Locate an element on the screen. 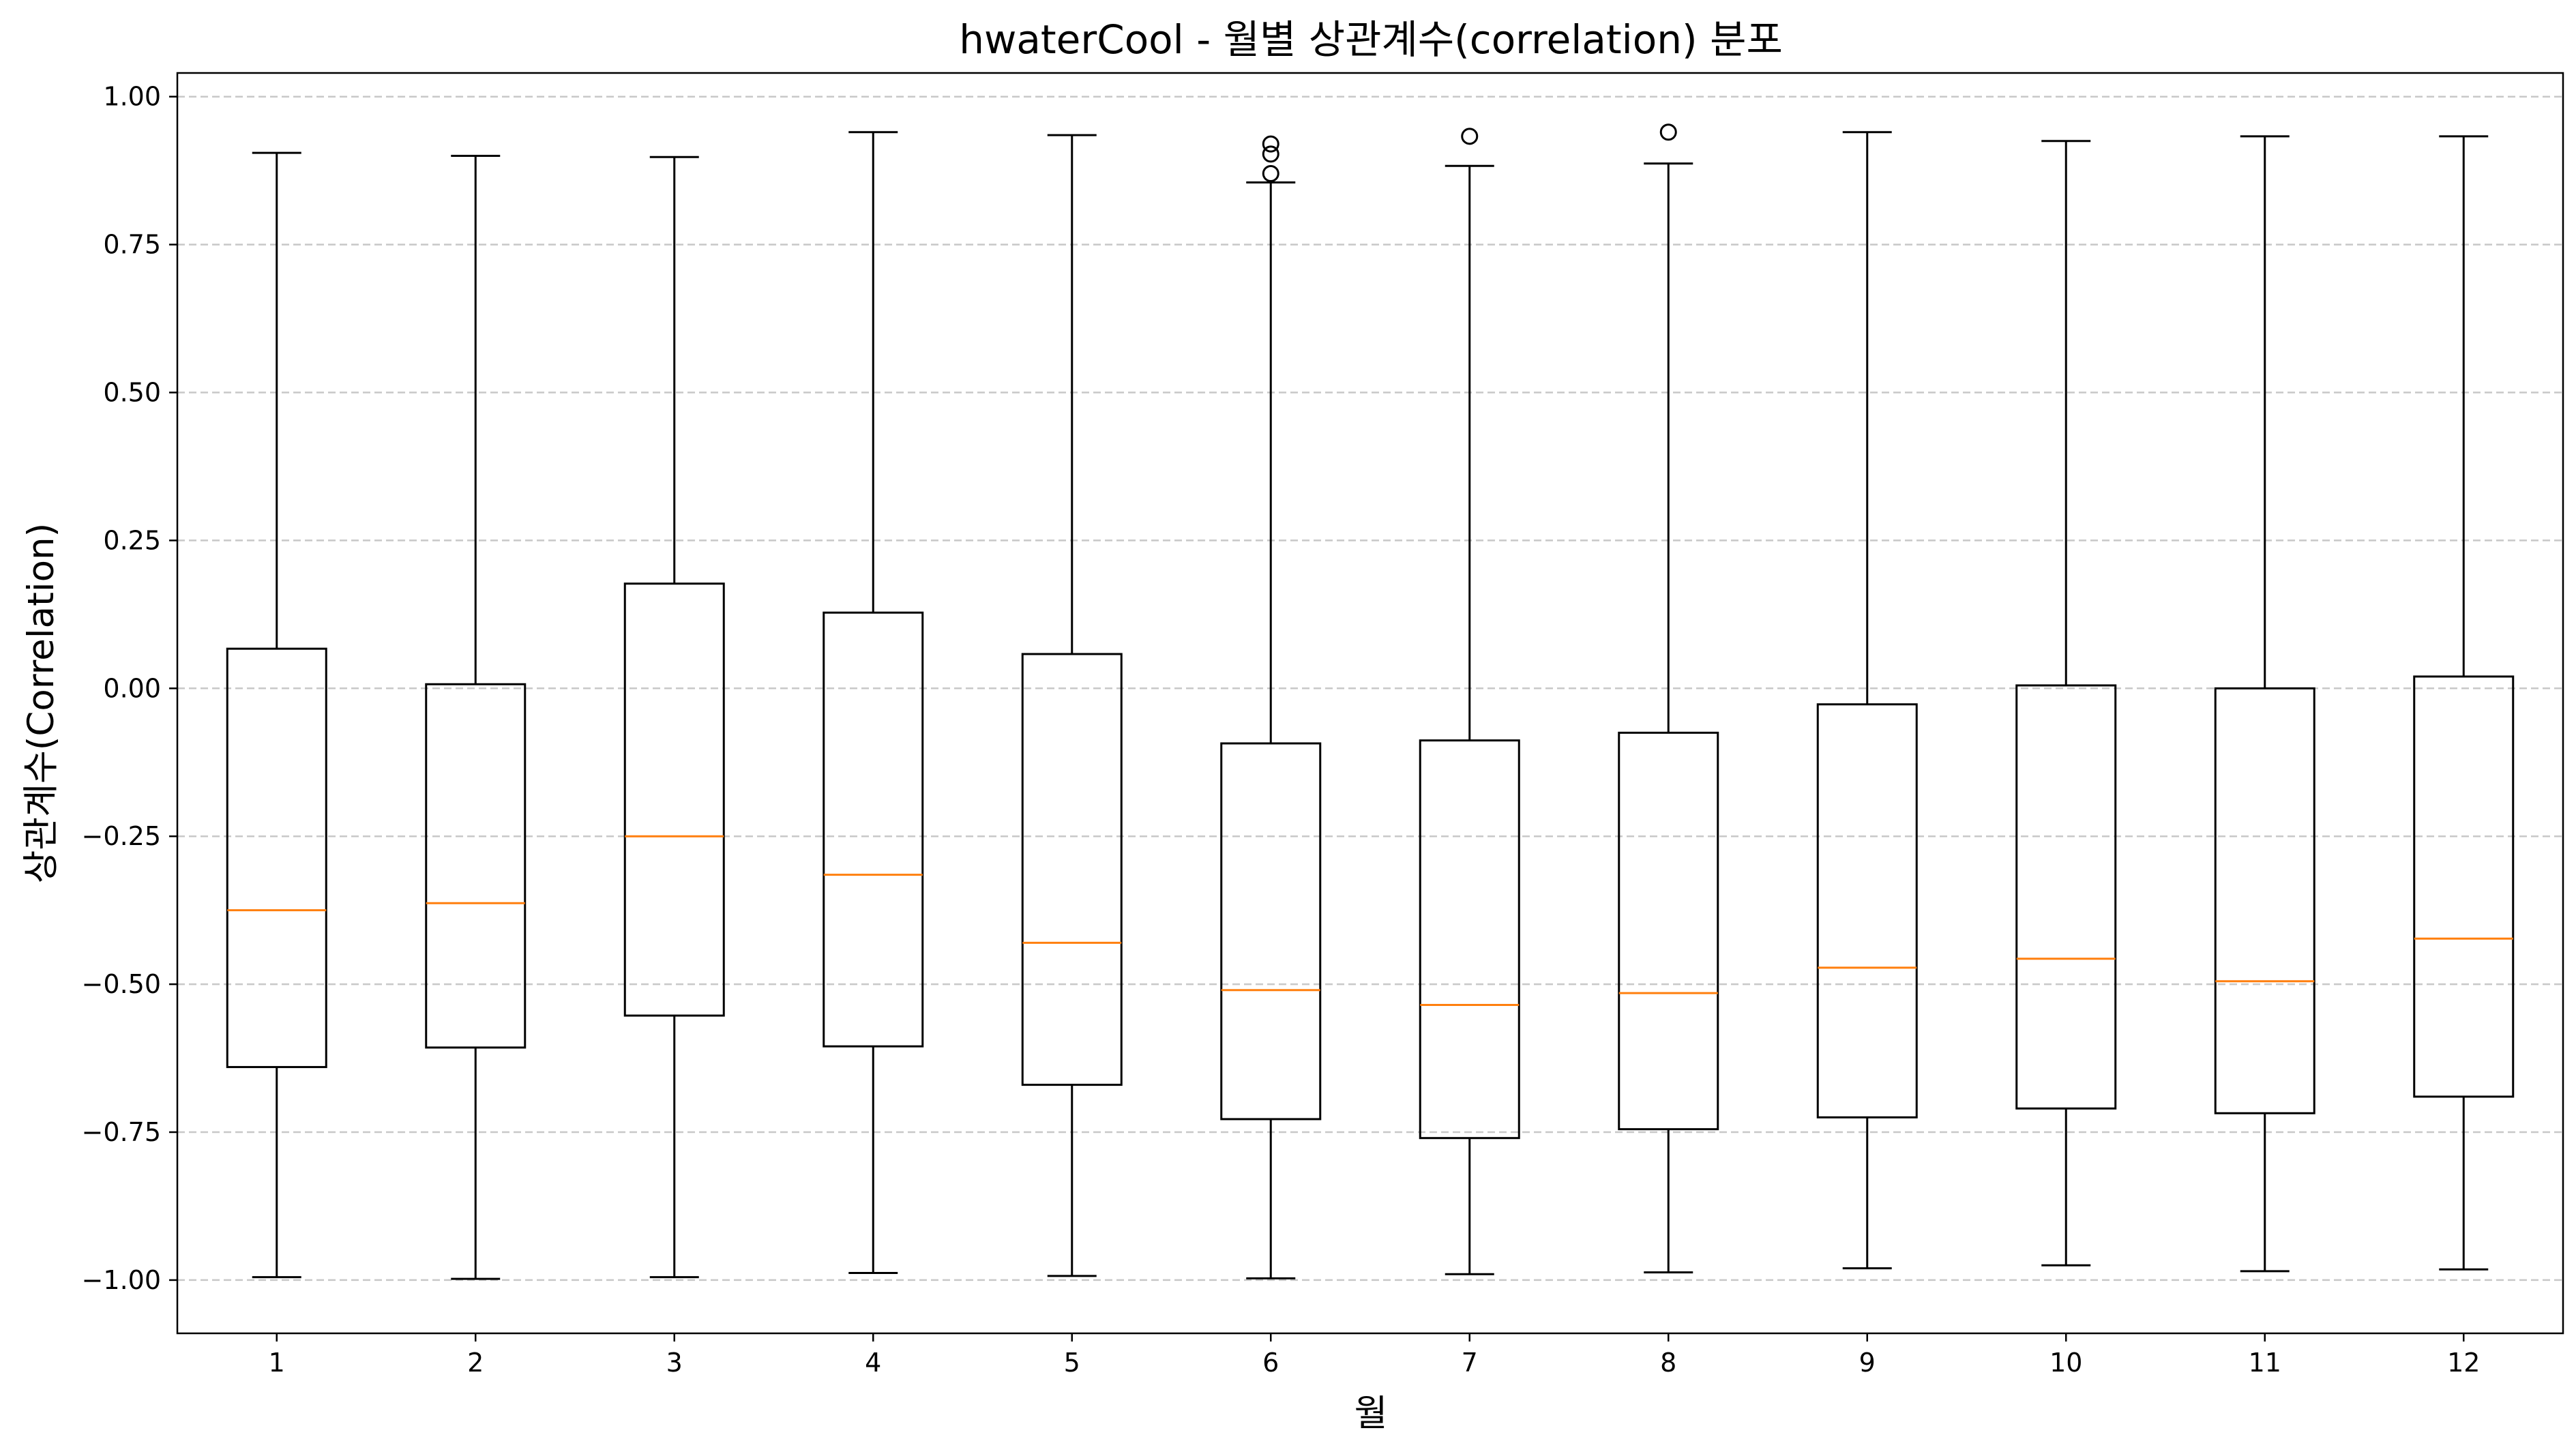 This screenshot has width=2576, height=1452. y-tick-label: −0.50 is located at coordinates (121, 984).